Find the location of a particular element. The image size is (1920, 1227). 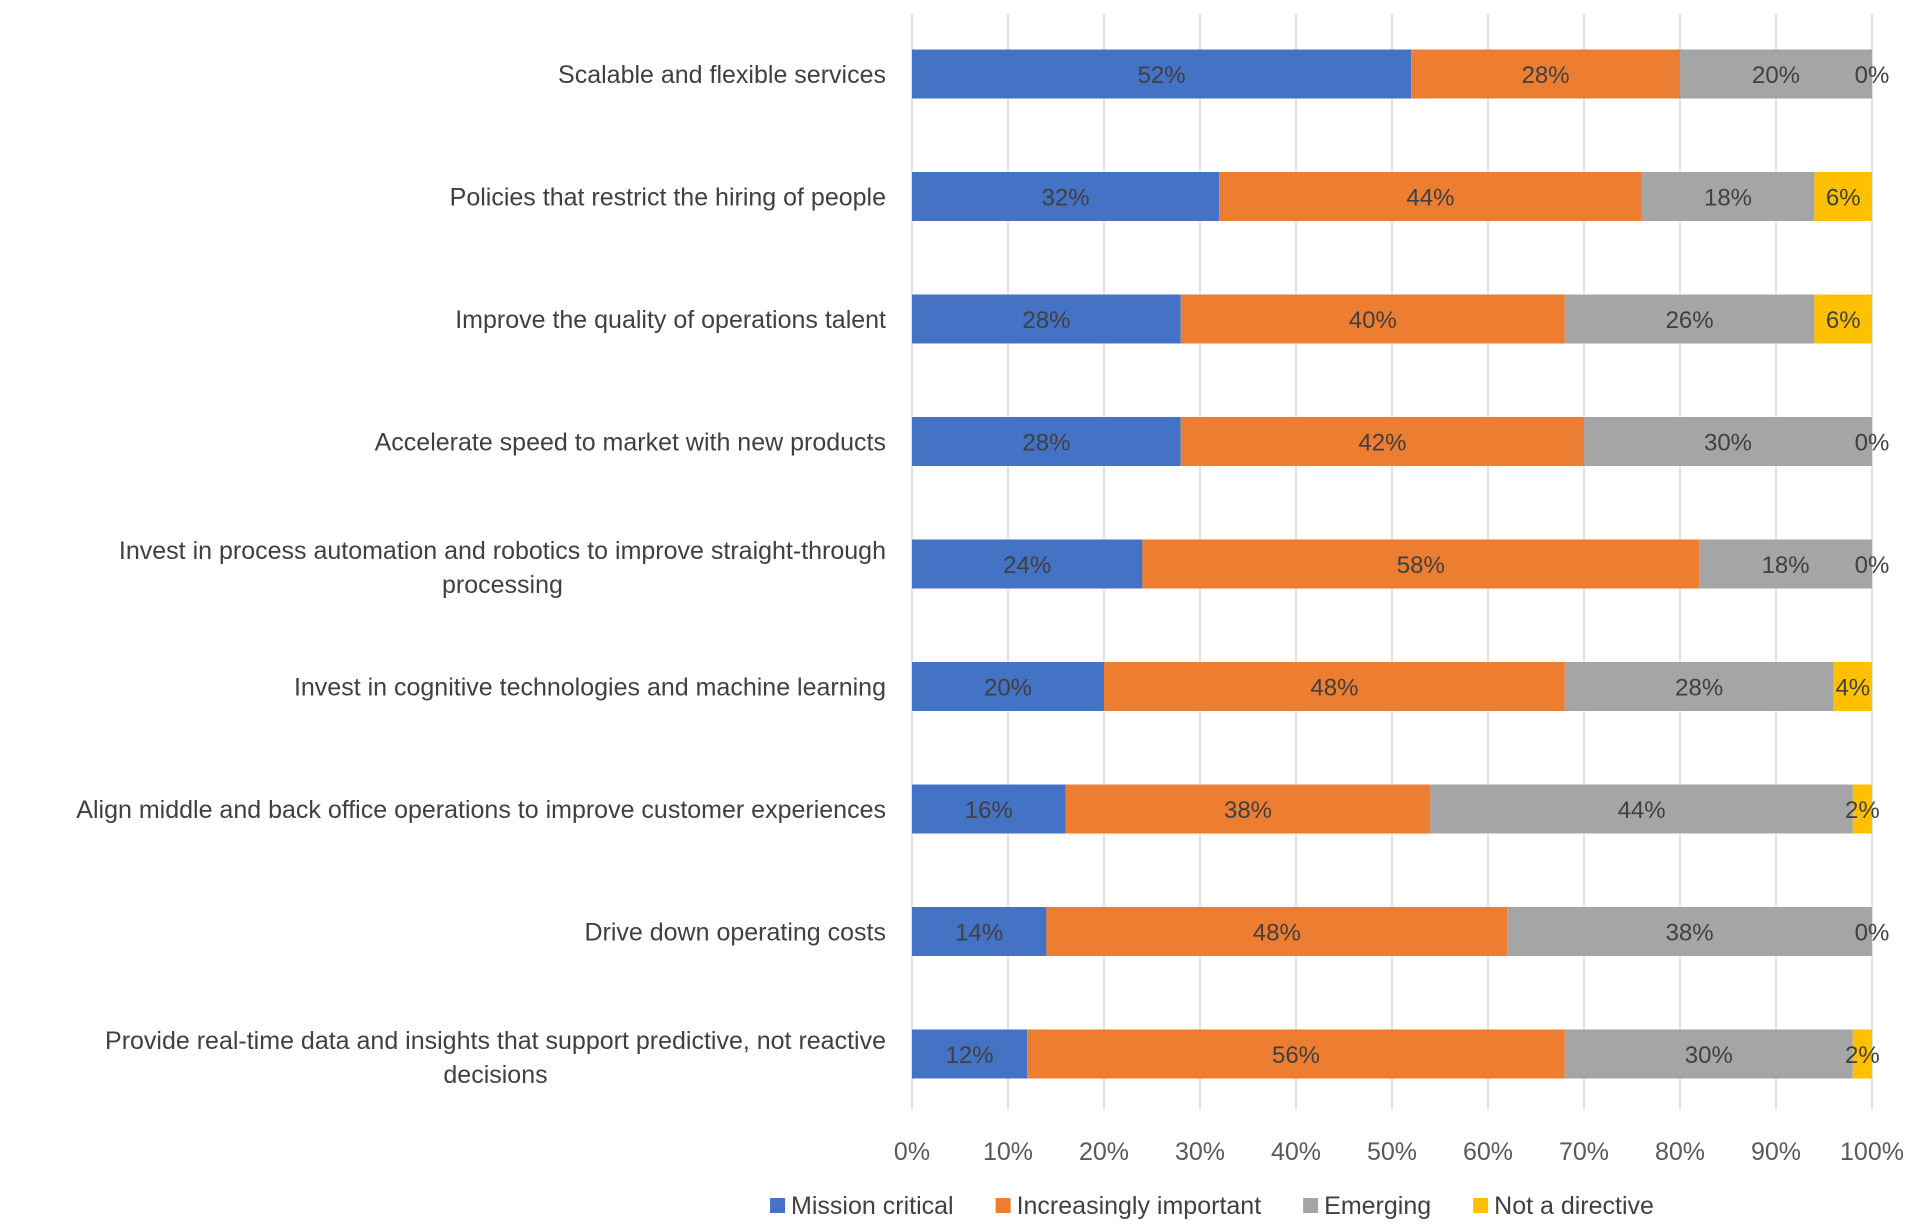

legend-item: Not a directive is located at coordinates (1563, 1206).